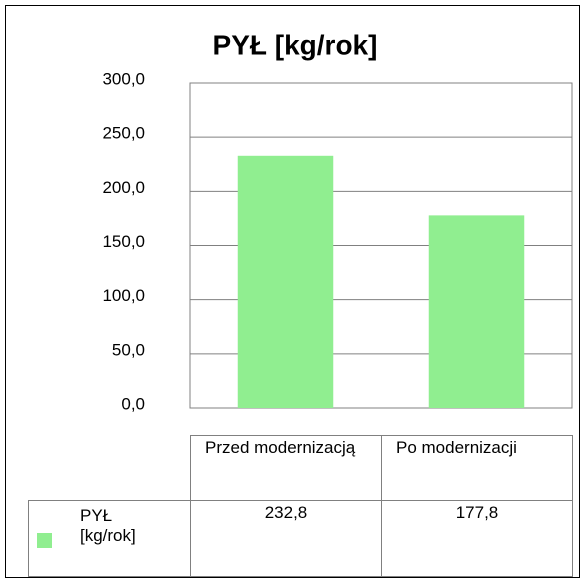 The width and height of the screenshot is (585, 584). I want to click on y-tick-label: 100,0, so click(123, 295).